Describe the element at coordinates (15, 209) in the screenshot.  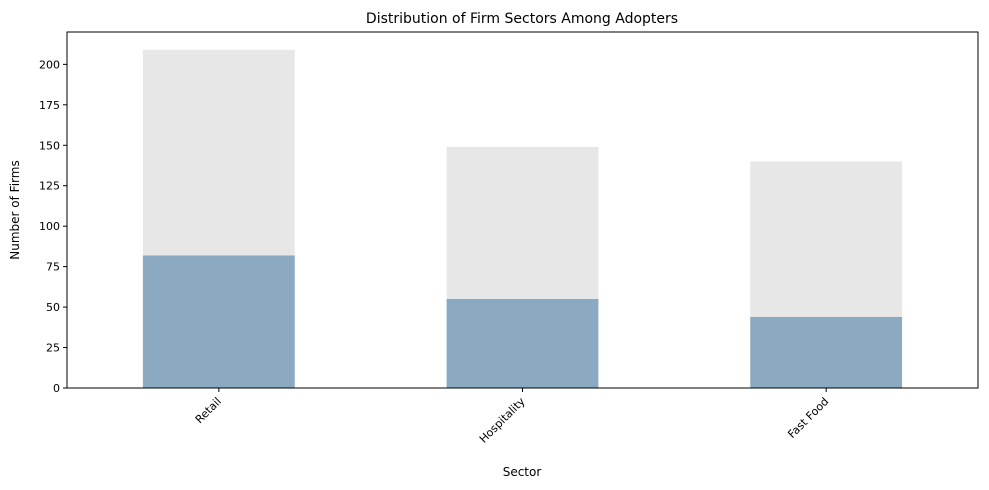
I see `y-axis-label: Number of Firms` at that location.